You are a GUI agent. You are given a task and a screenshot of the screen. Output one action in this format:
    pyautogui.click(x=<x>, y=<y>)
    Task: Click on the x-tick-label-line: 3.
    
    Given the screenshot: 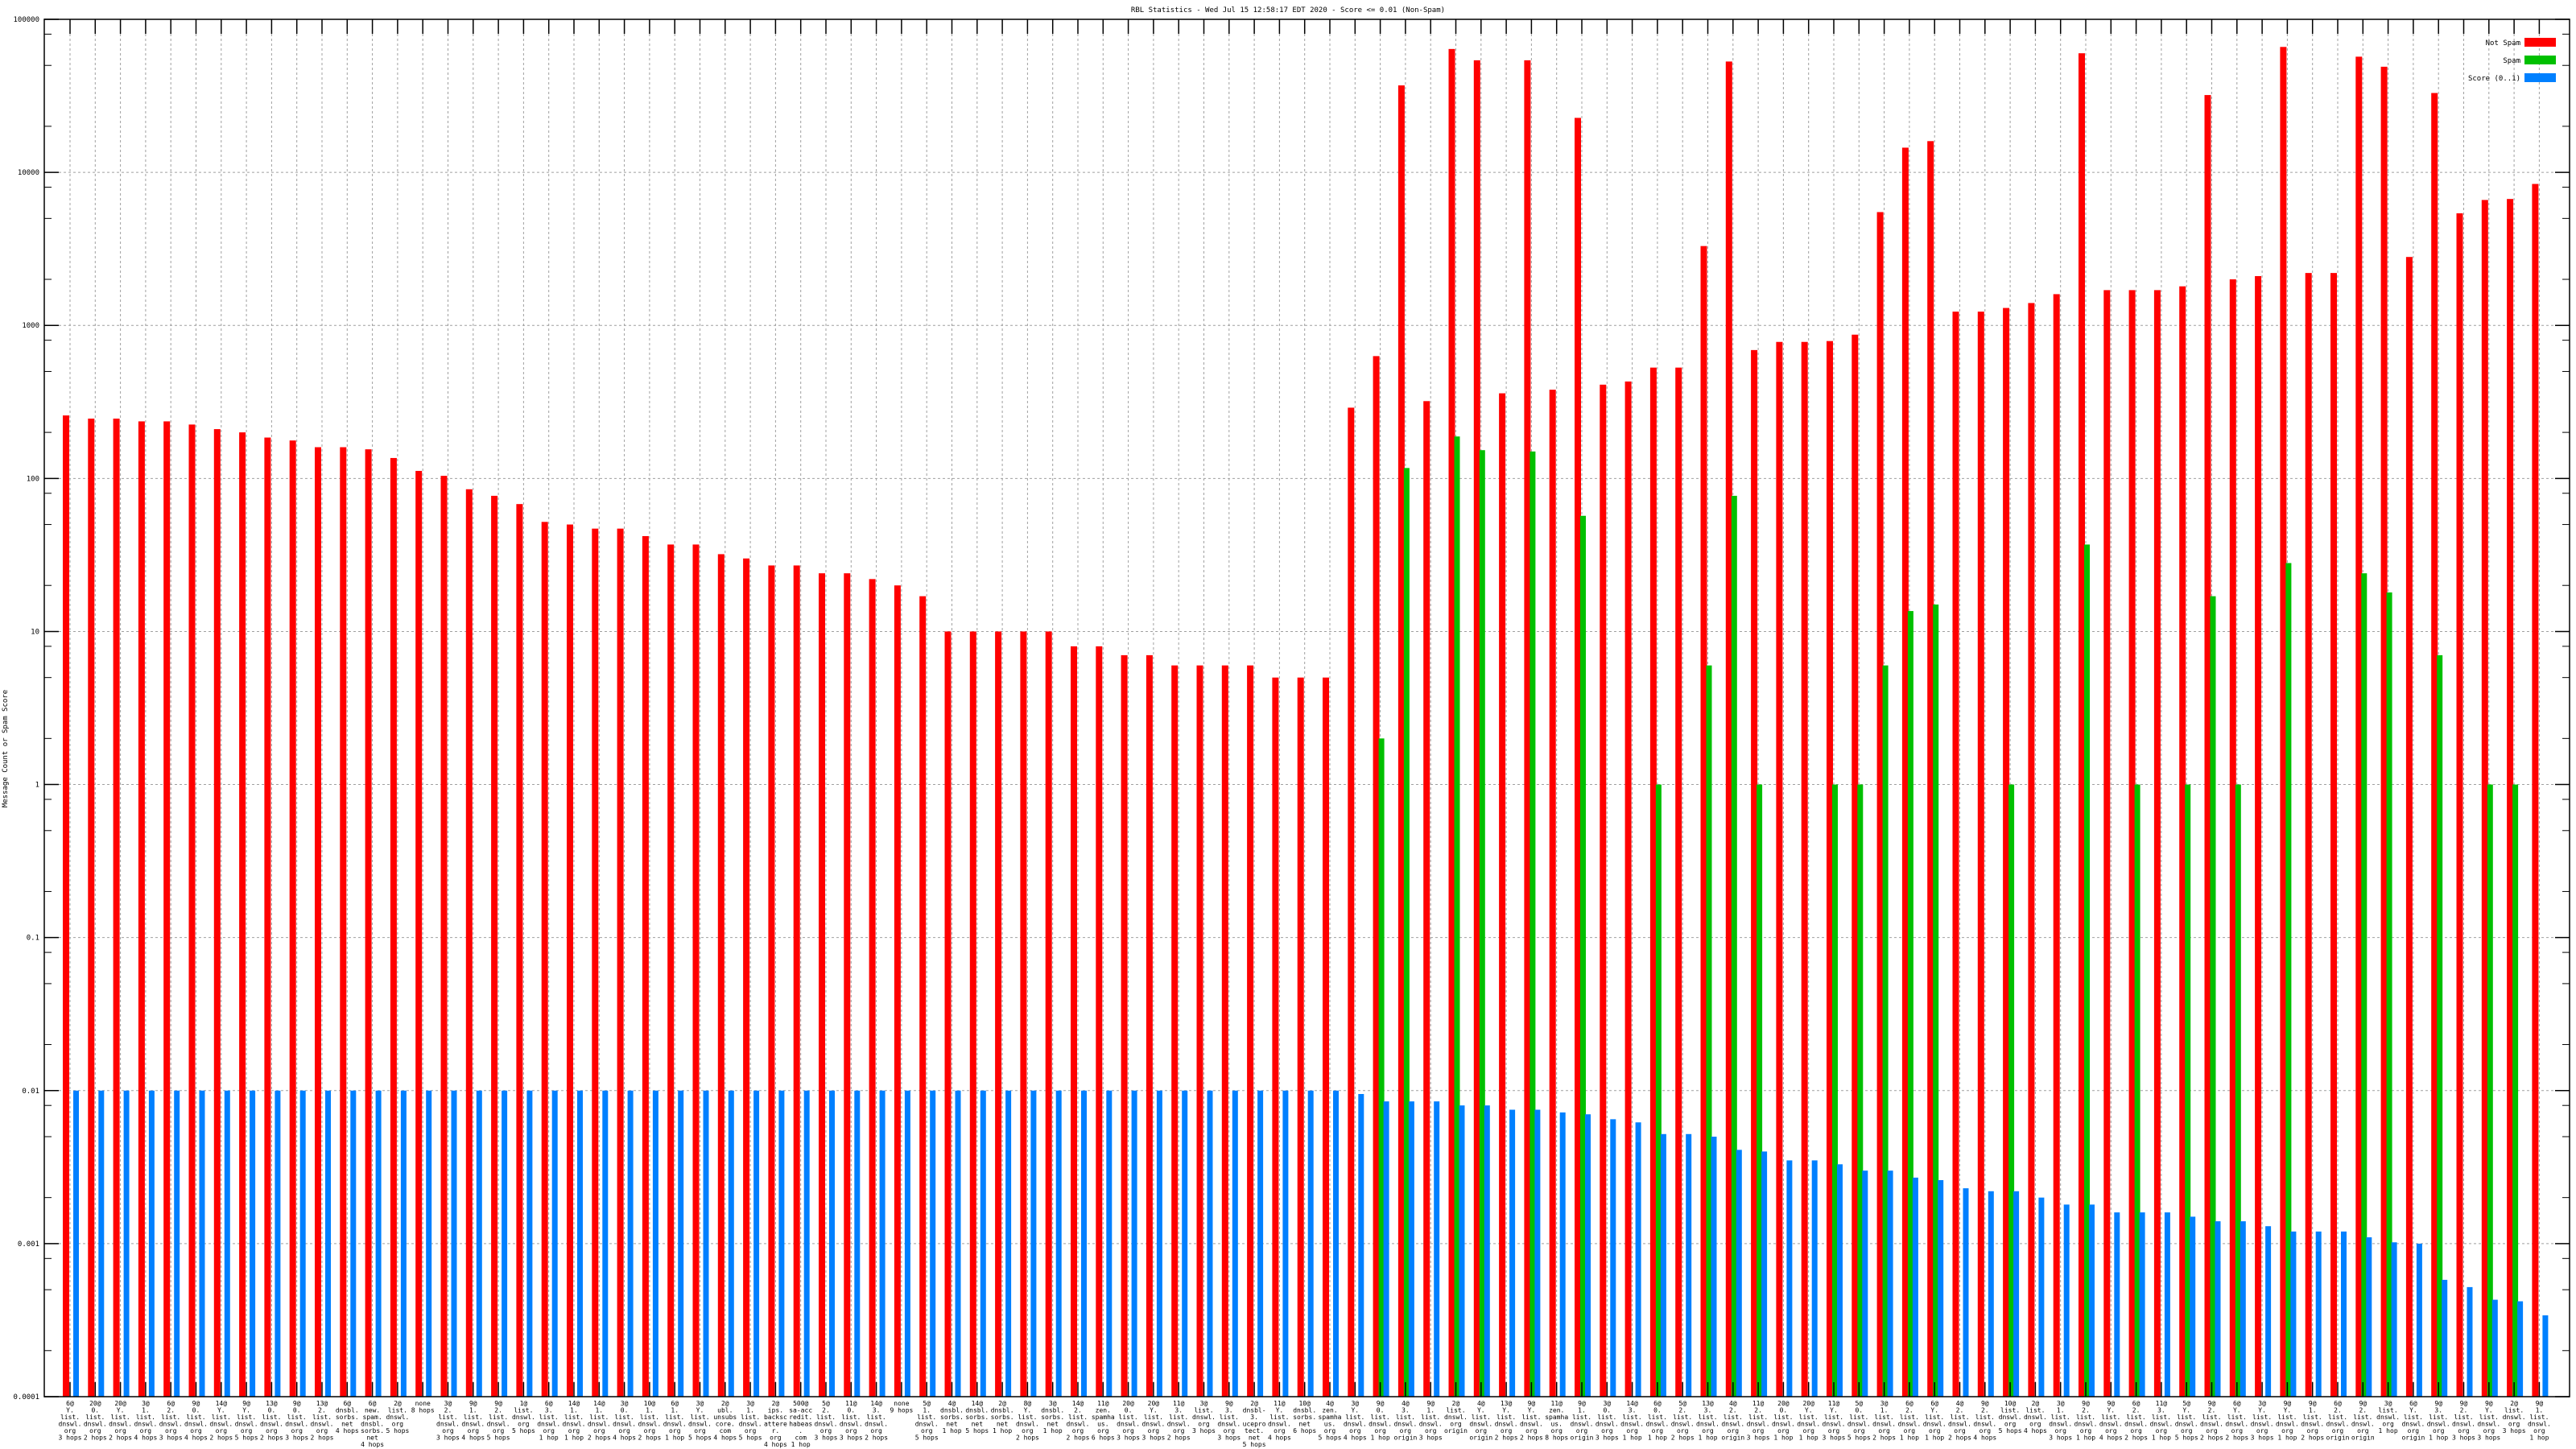 What is the action you would take?
    pyautogui.click(x=1254, y=1417)
    